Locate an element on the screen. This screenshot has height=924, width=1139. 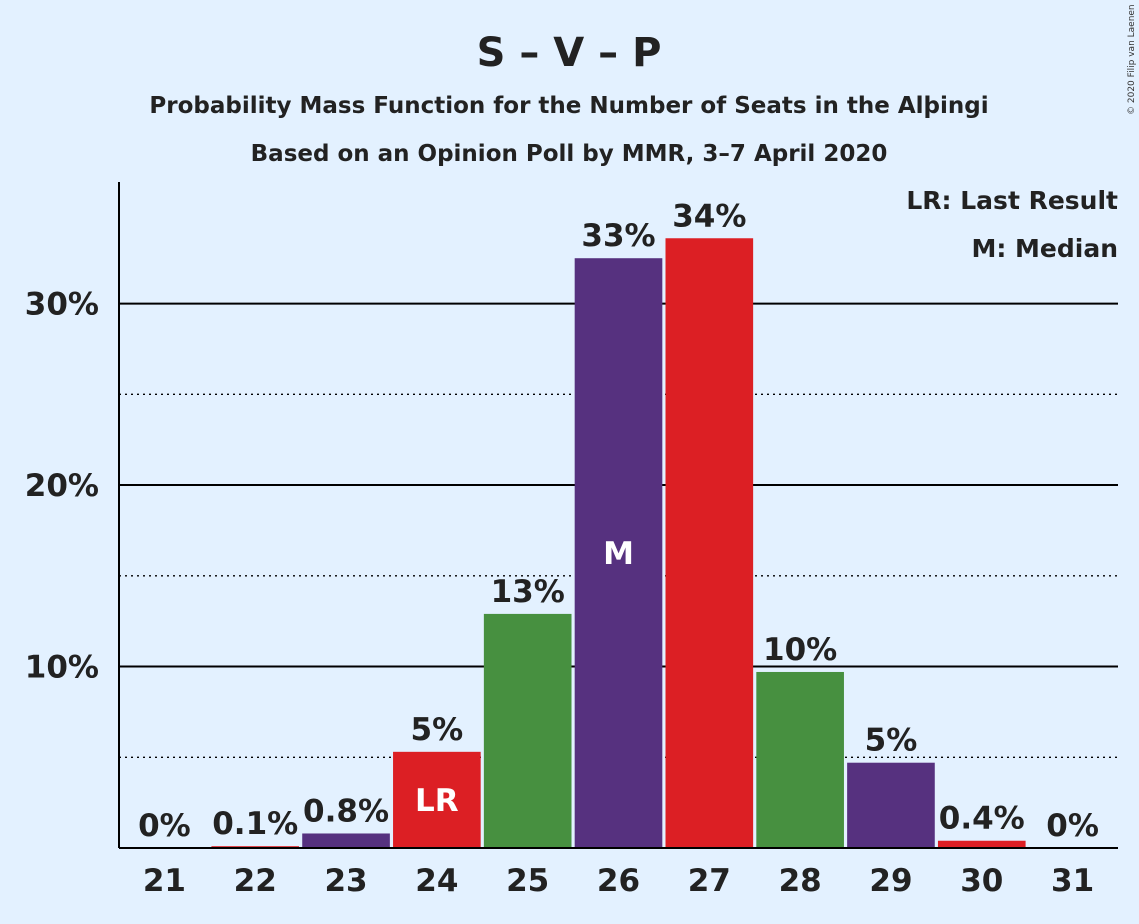
y-axis-ticks: 10% 20% 30% is located at coordinates (62, 486).